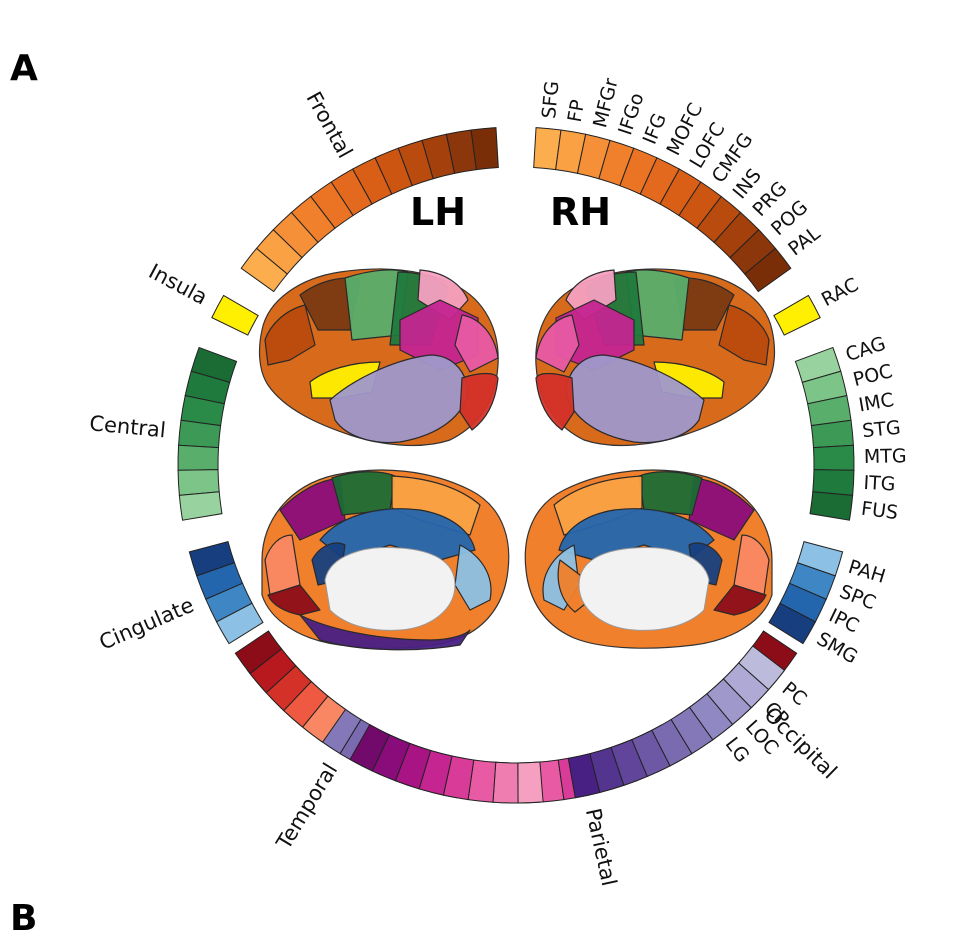 The width and height of the screenshot is (969, 938). I want to click on group-label-temporal: Temporal, so click(306, 806).